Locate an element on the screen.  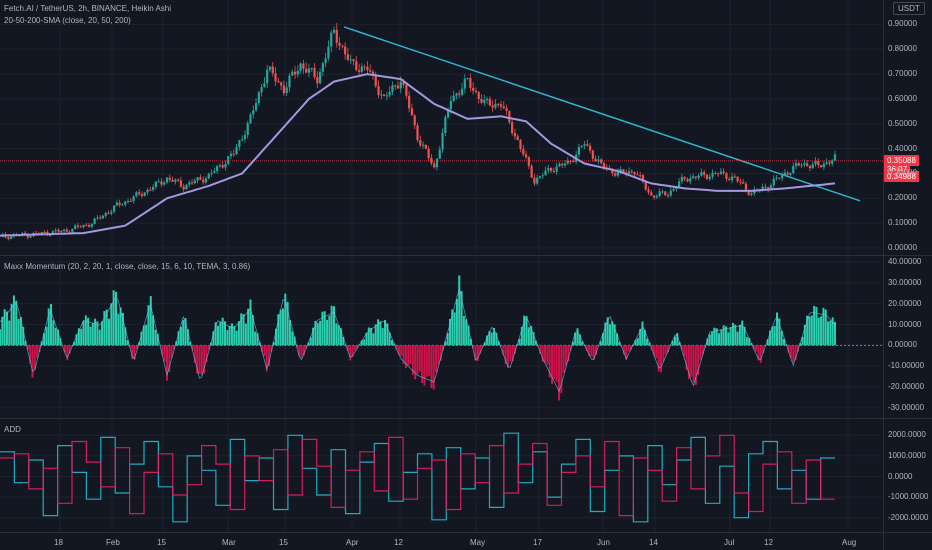
momentum-axis-label: -30.00000 is located at coordinates (906, 407).